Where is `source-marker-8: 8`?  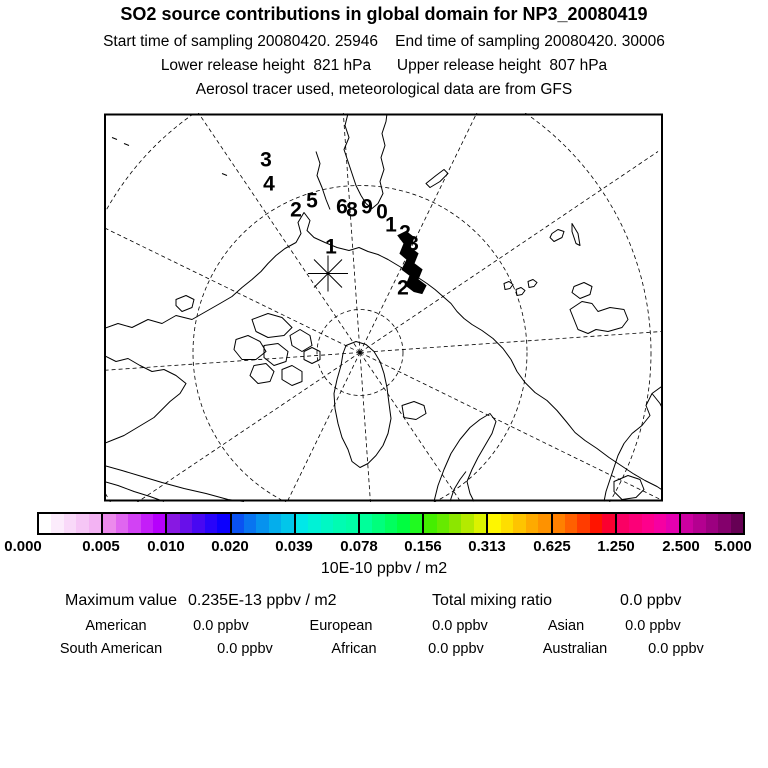
source-marker-8: 8 is located at coordinates (352, 210).